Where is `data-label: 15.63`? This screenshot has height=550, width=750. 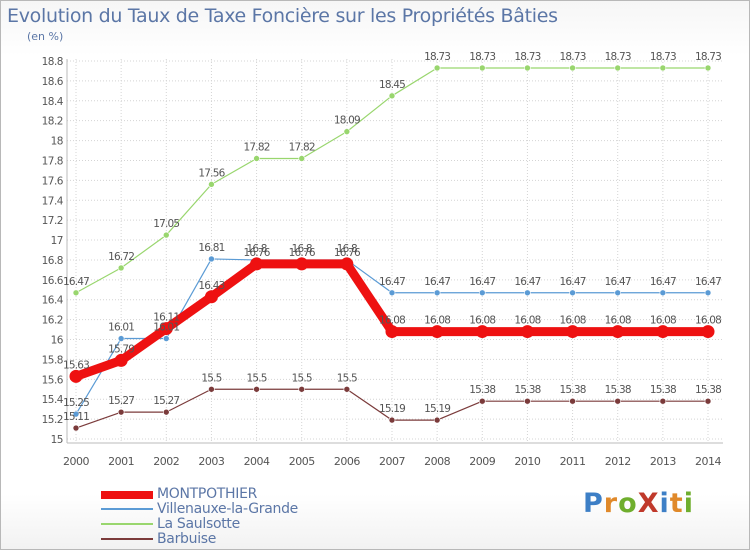
data-label: 15.63 is located at coordinates (76, 365).